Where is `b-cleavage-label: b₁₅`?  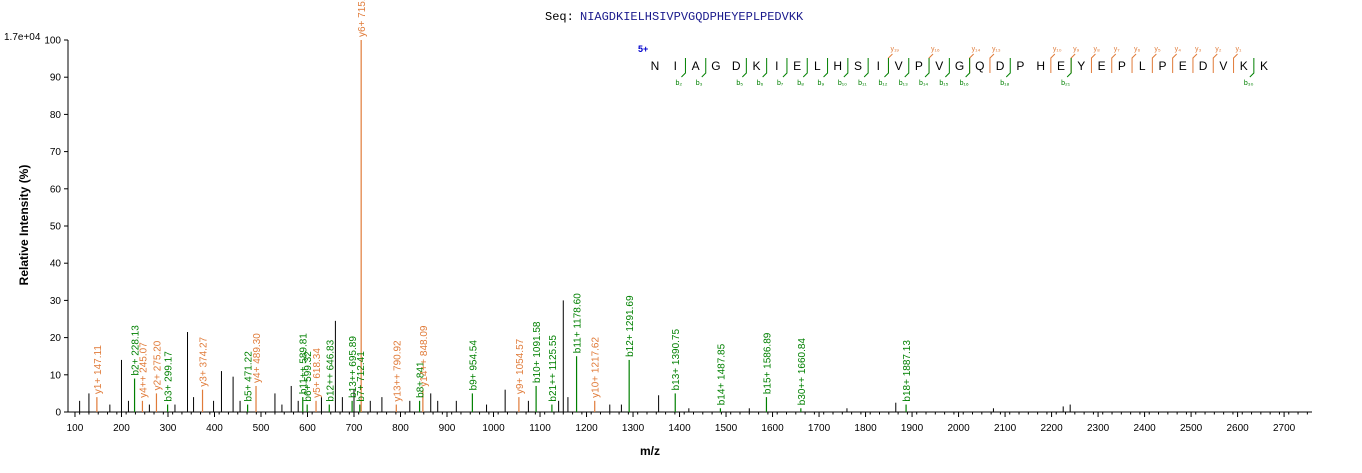
b-cleavage-label: b₁₅ is located at coordinates (943, 83).